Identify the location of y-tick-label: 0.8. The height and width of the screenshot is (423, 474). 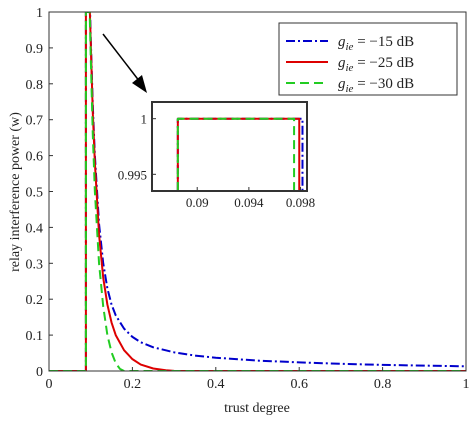
(35, 85).